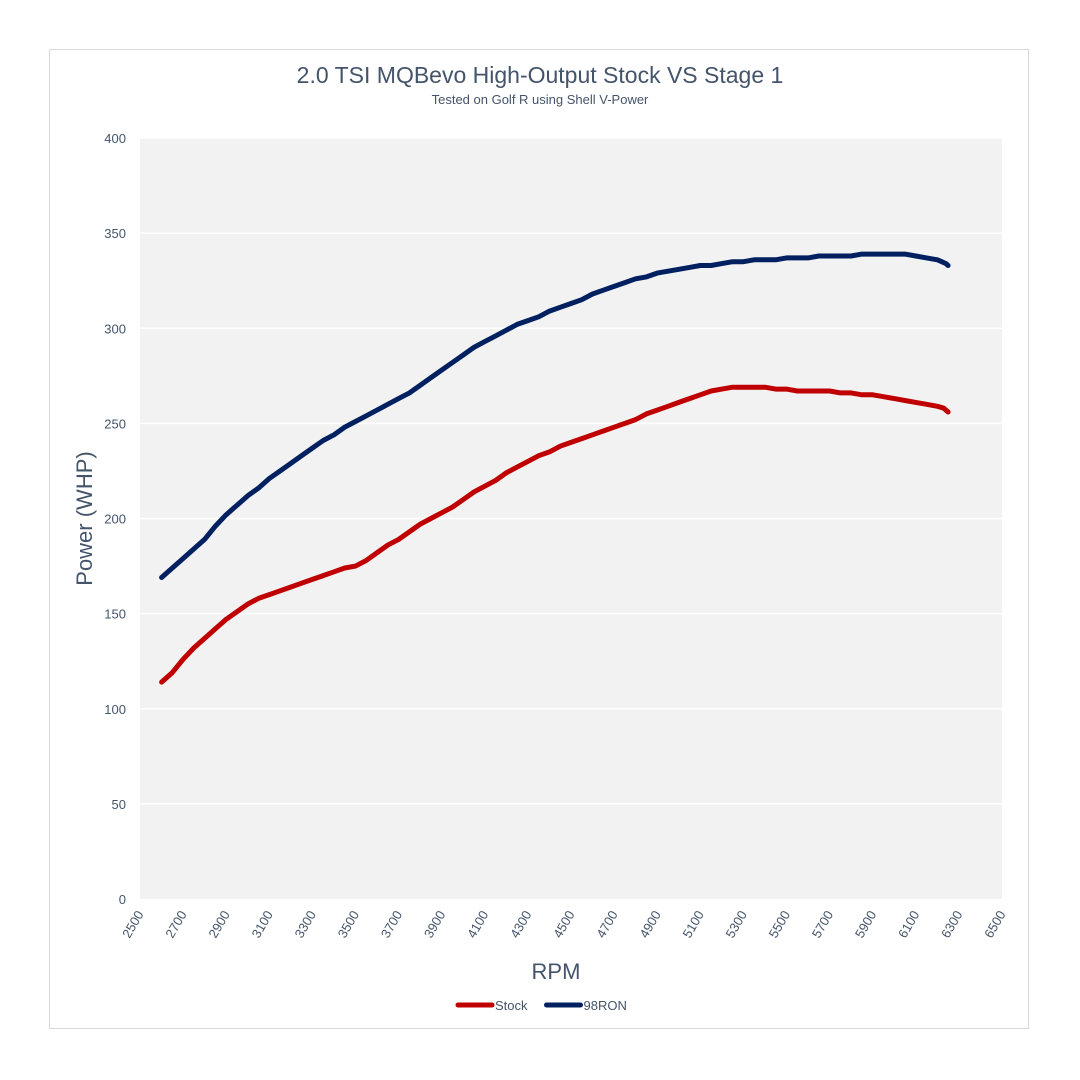  Describe the element at coordinates (115, 709) in the screenshot. I see `y-tick-label: 100` at that location.